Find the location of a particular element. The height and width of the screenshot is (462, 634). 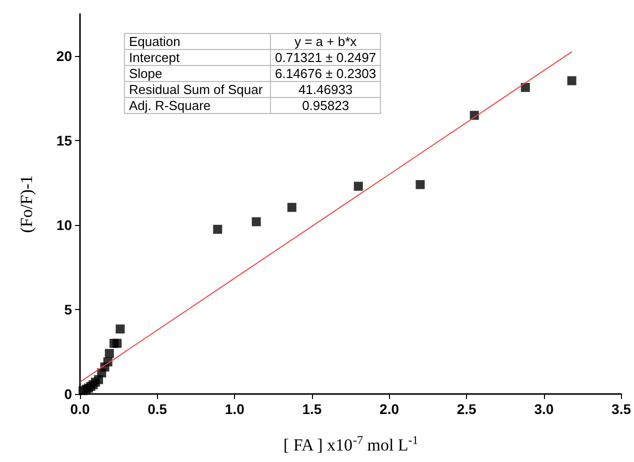

annotation: y = a + b*x is located at coordinates (325, 42).